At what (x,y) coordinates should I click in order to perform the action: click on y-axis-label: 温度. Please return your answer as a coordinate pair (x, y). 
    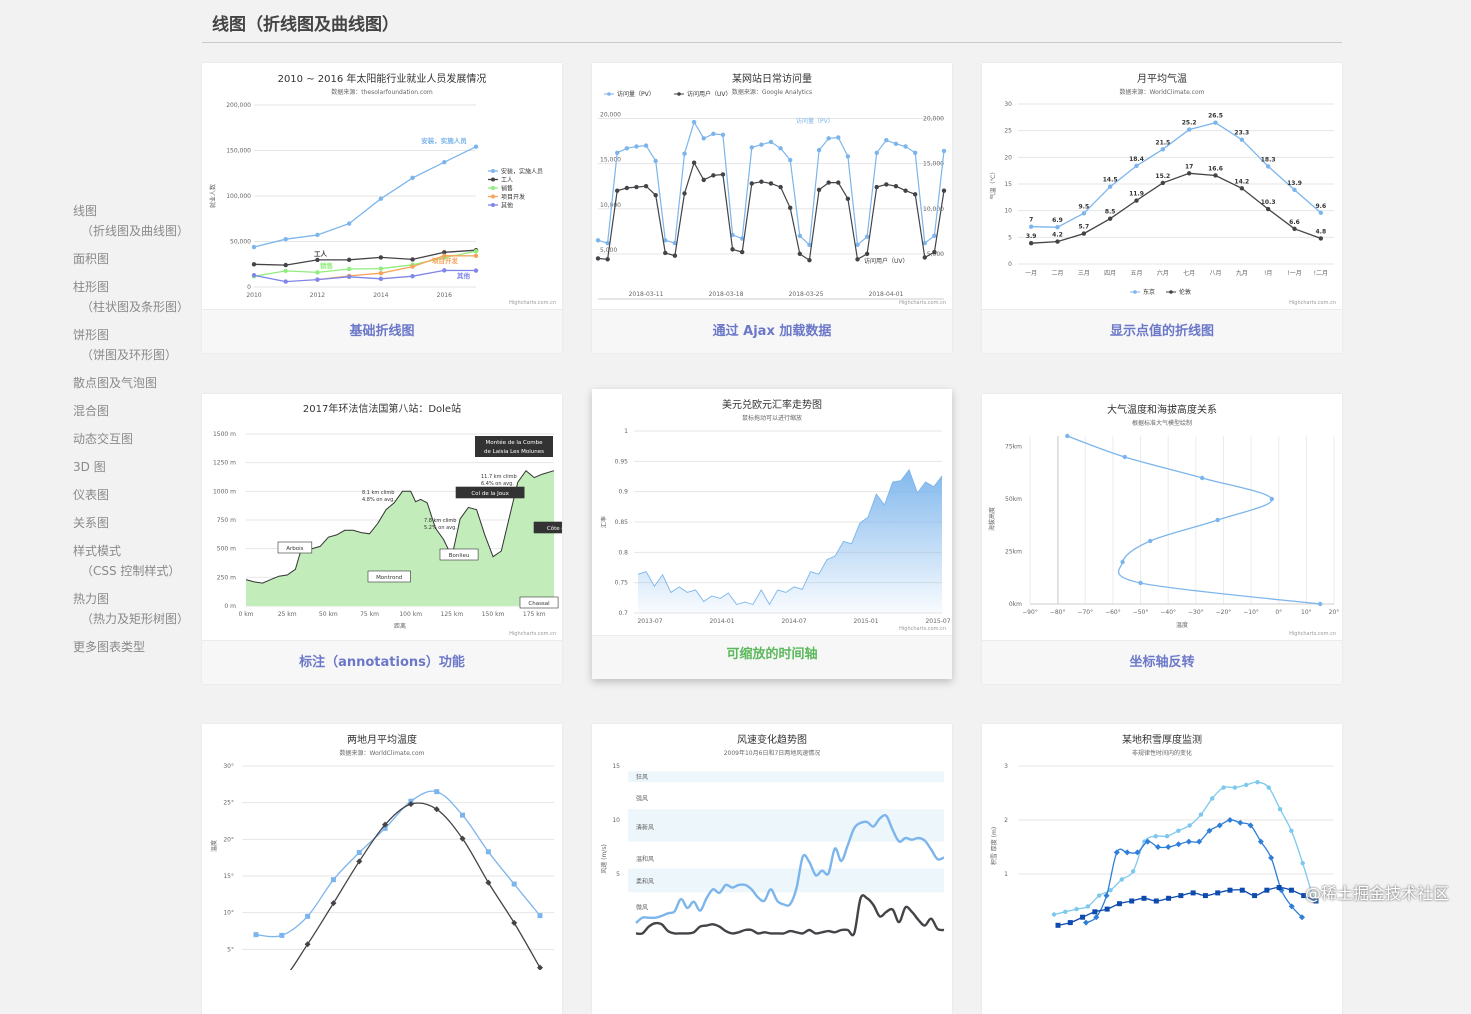
    Looking at the image, I should click on (214, 846).